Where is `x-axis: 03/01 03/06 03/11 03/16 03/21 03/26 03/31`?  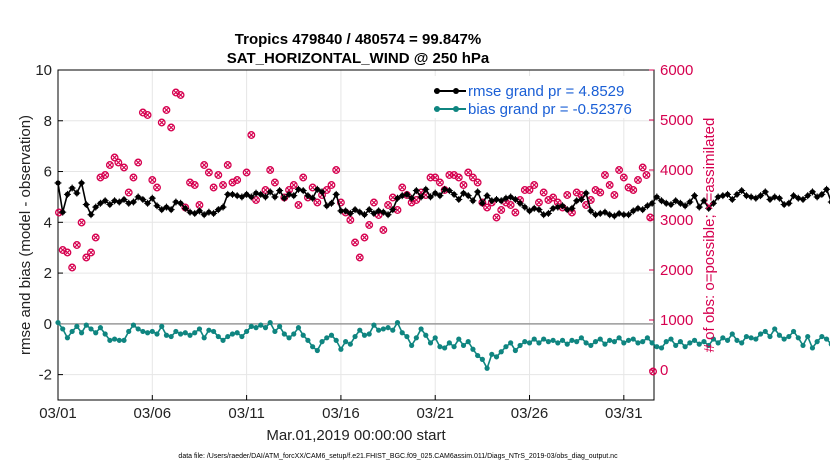
x-axis: 03/01 03/06 03/11 03/16 03/21 03/26 03/31 is located at coordinates (341, 408).